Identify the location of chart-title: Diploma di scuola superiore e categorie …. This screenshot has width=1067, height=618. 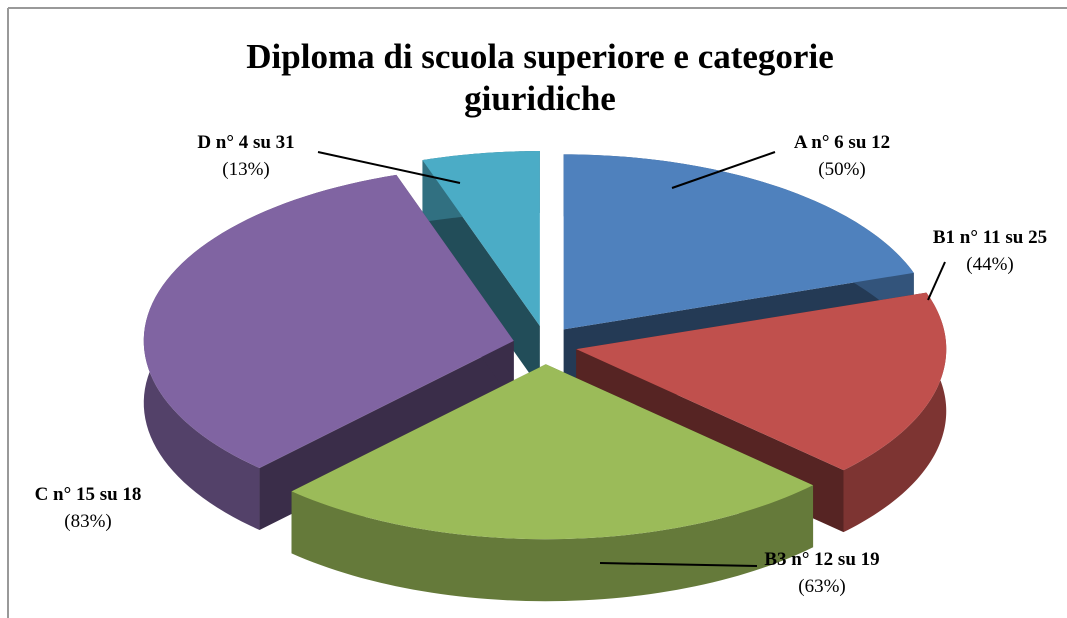
(540, 77).